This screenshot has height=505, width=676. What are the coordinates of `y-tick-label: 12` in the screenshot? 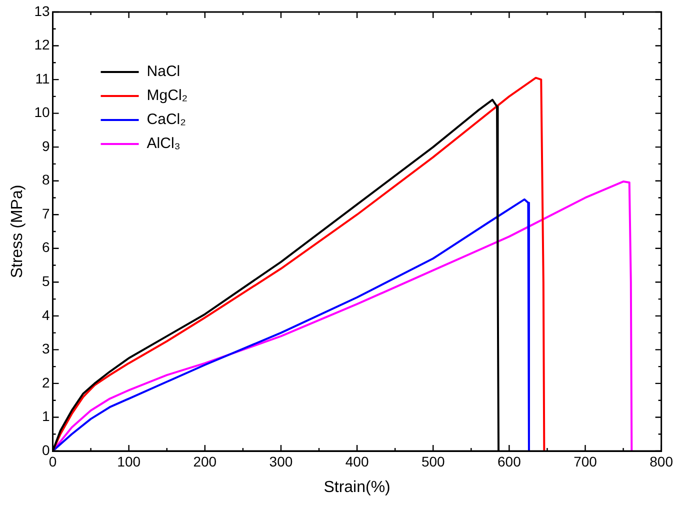 It's located at (42, 44).